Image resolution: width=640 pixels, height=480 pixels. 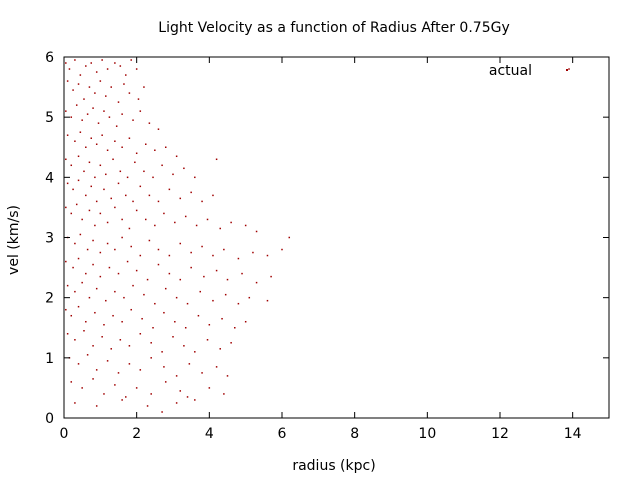 I want to click on x-tick-label: 2, so click(x=136, y=434).